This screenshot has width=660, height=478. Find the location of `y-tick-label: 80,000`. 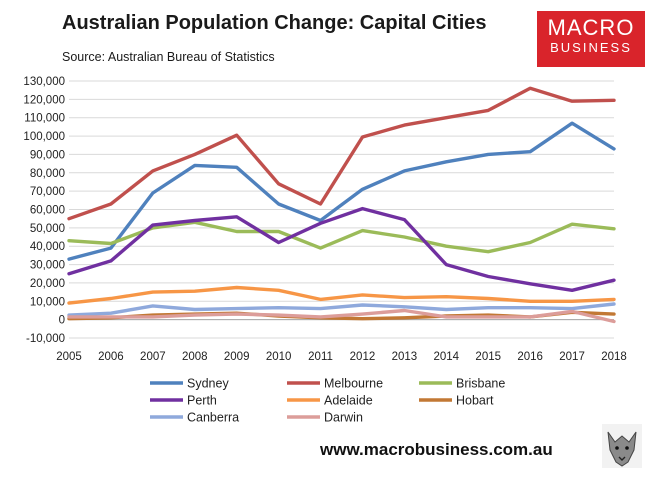

y-tick-label: 80,000 is located at coordinates (47, 174).